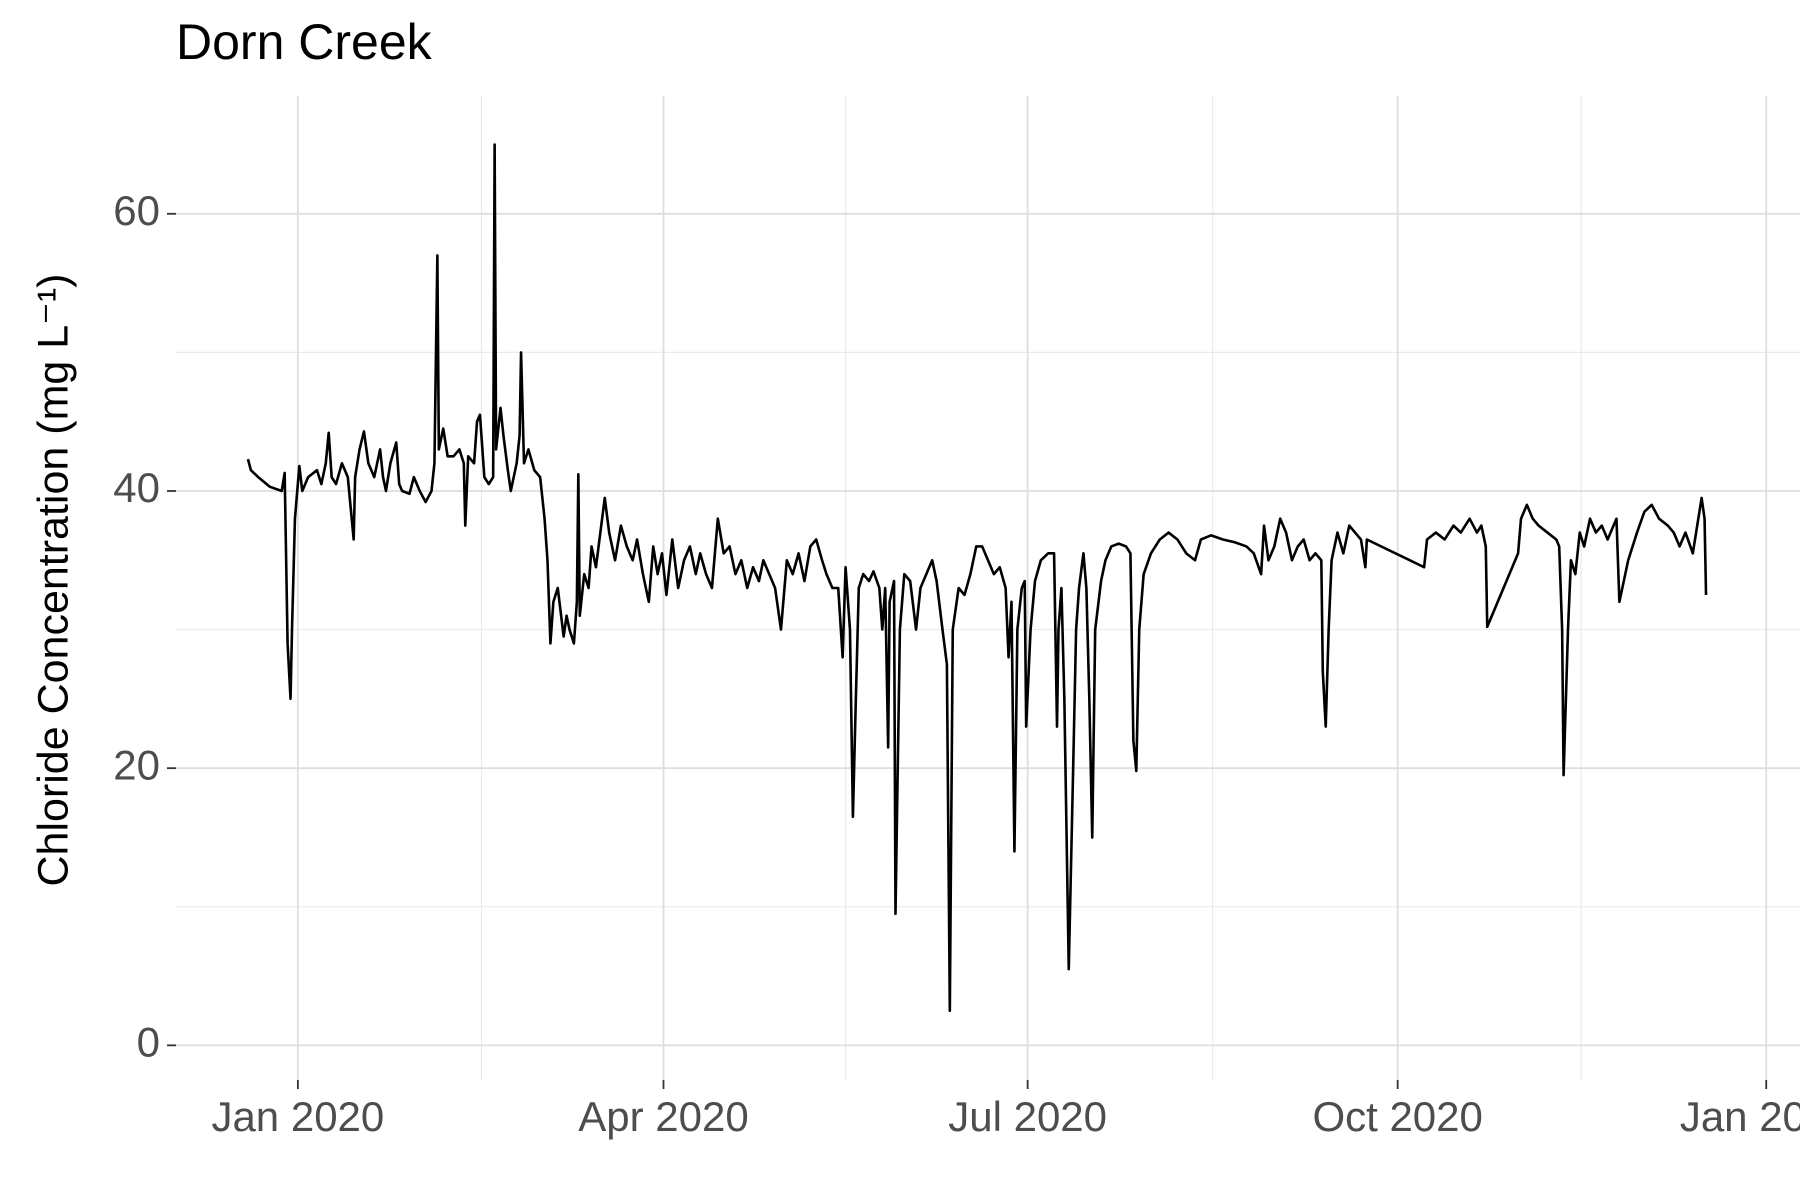 The width and height of the screenshot is (1800, 1200). I want to click on x-tick-label: Jul 2020, so click(1027, 1116).